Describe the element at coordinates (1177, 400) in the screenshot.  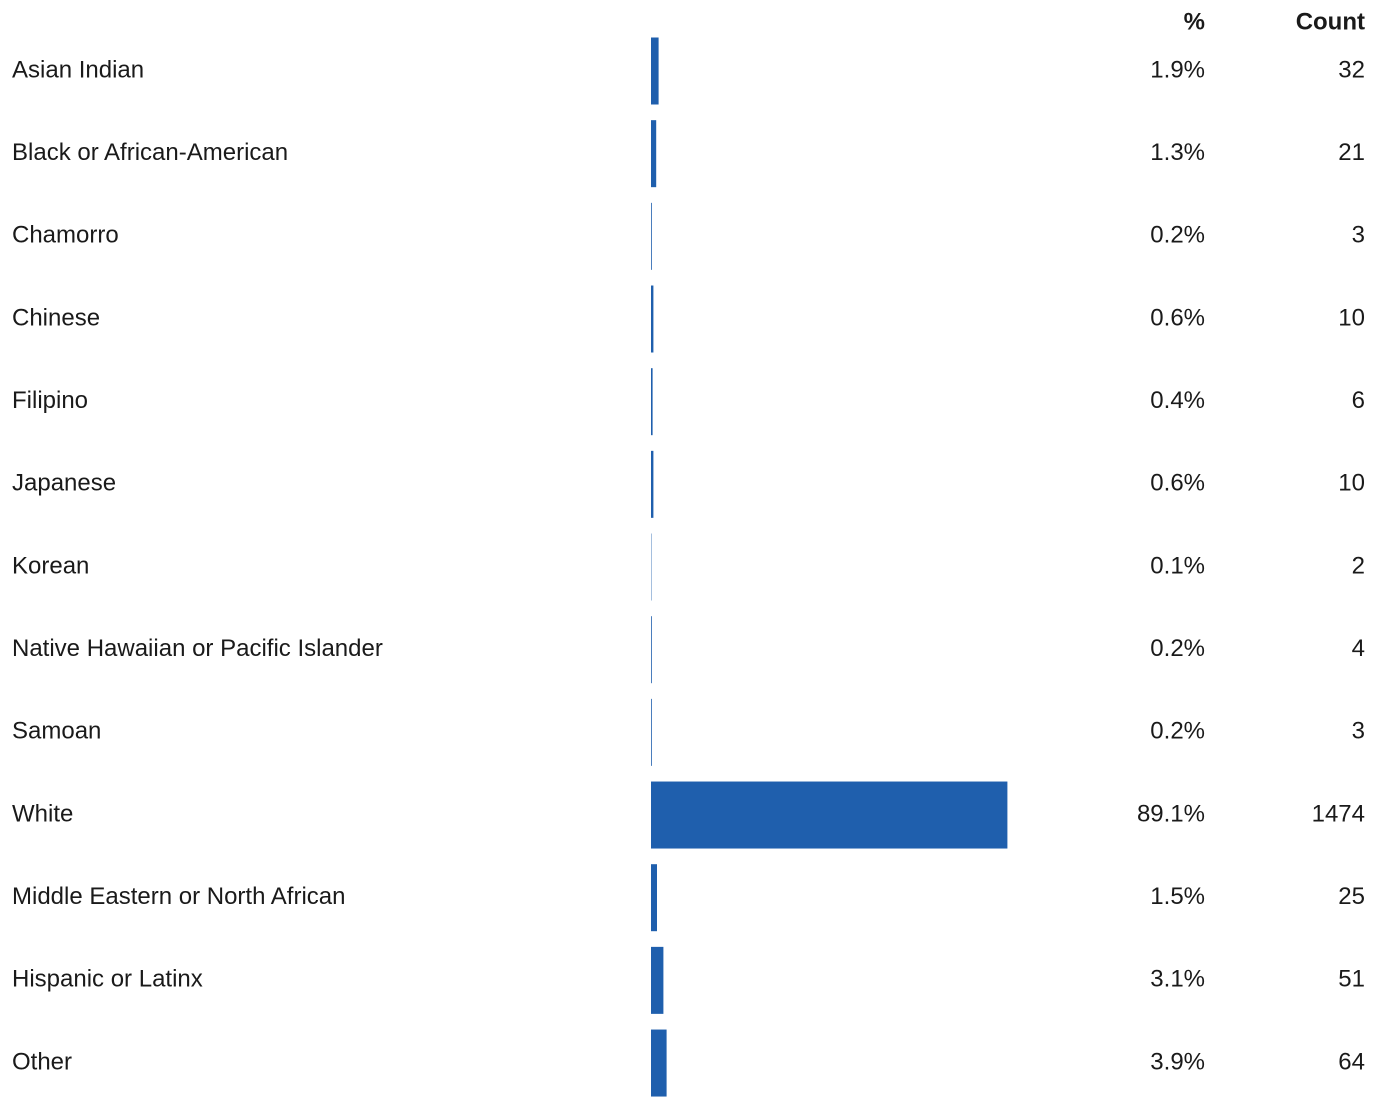
I see `value-label: 0.4%` at that location.